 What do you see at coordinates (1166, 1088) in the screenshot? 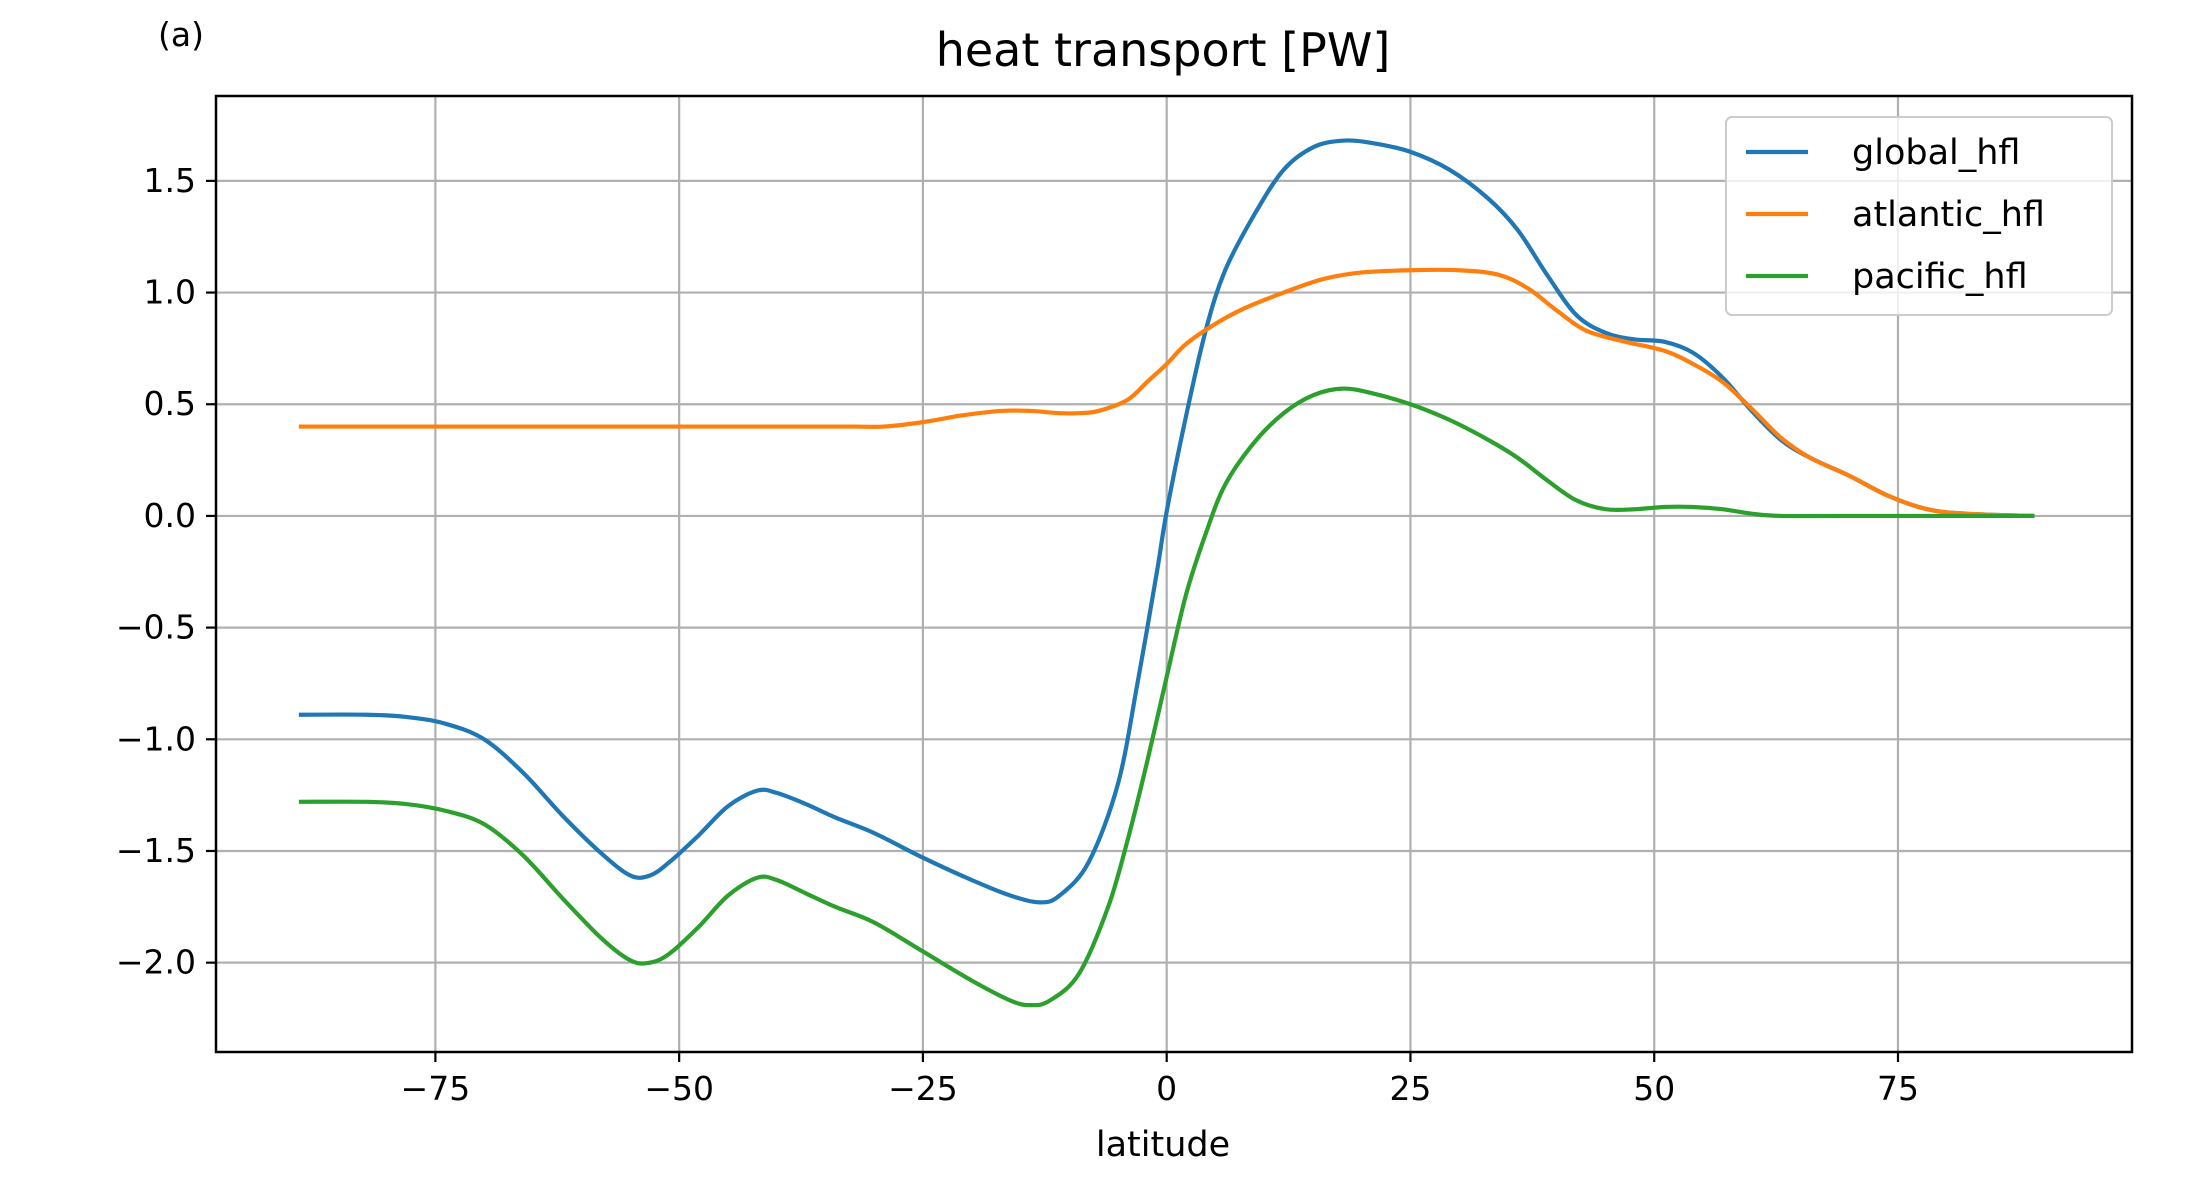
I see `x-tick-label: 0` at bounding box center [1166, 1088].